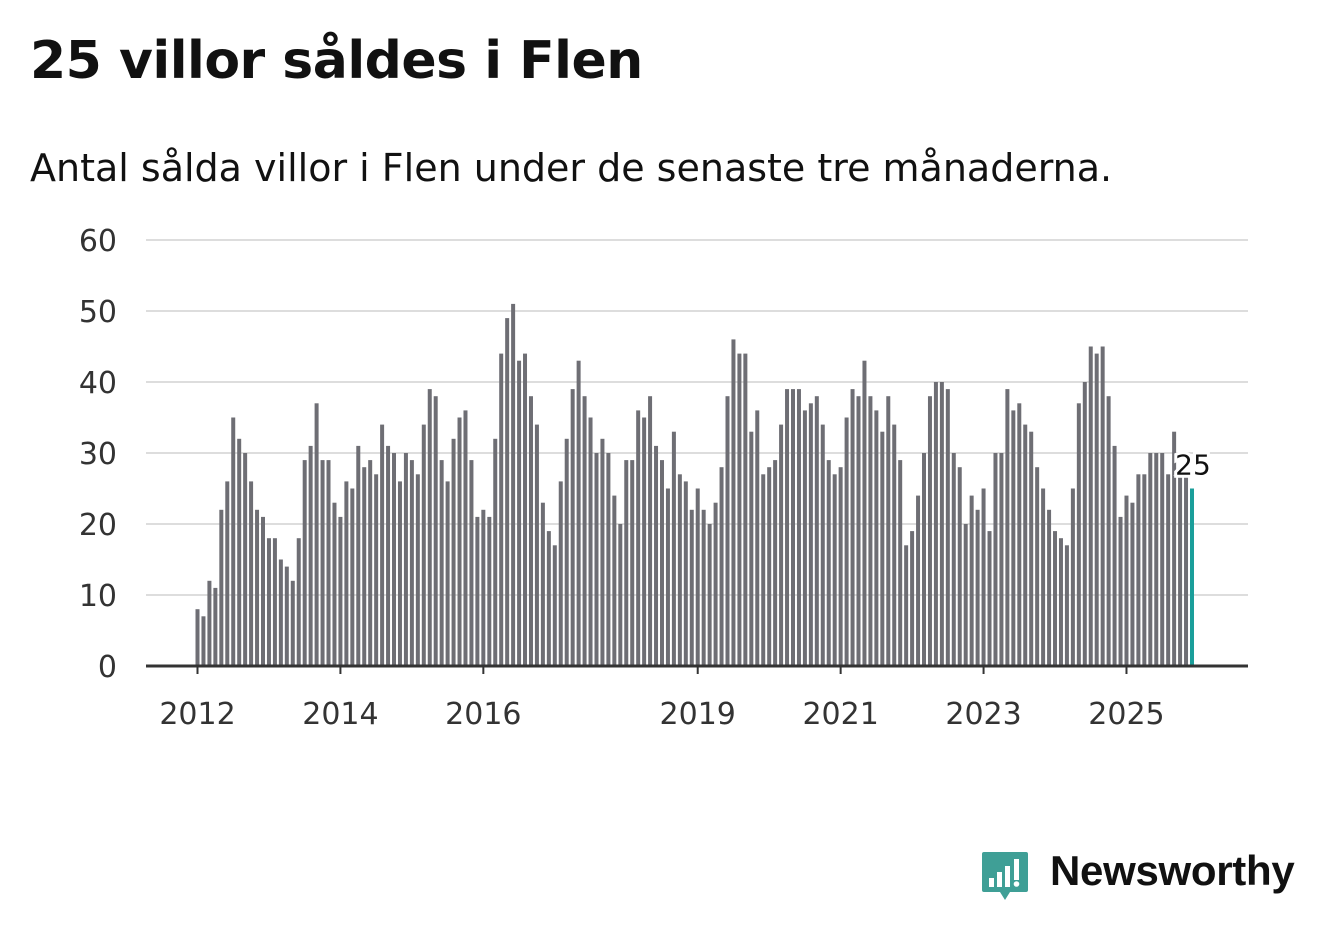  What do you see at coordinates (698, 714) in the screenshot?
I see `x-tick-label: 2019` at bounding box center [698, 714].